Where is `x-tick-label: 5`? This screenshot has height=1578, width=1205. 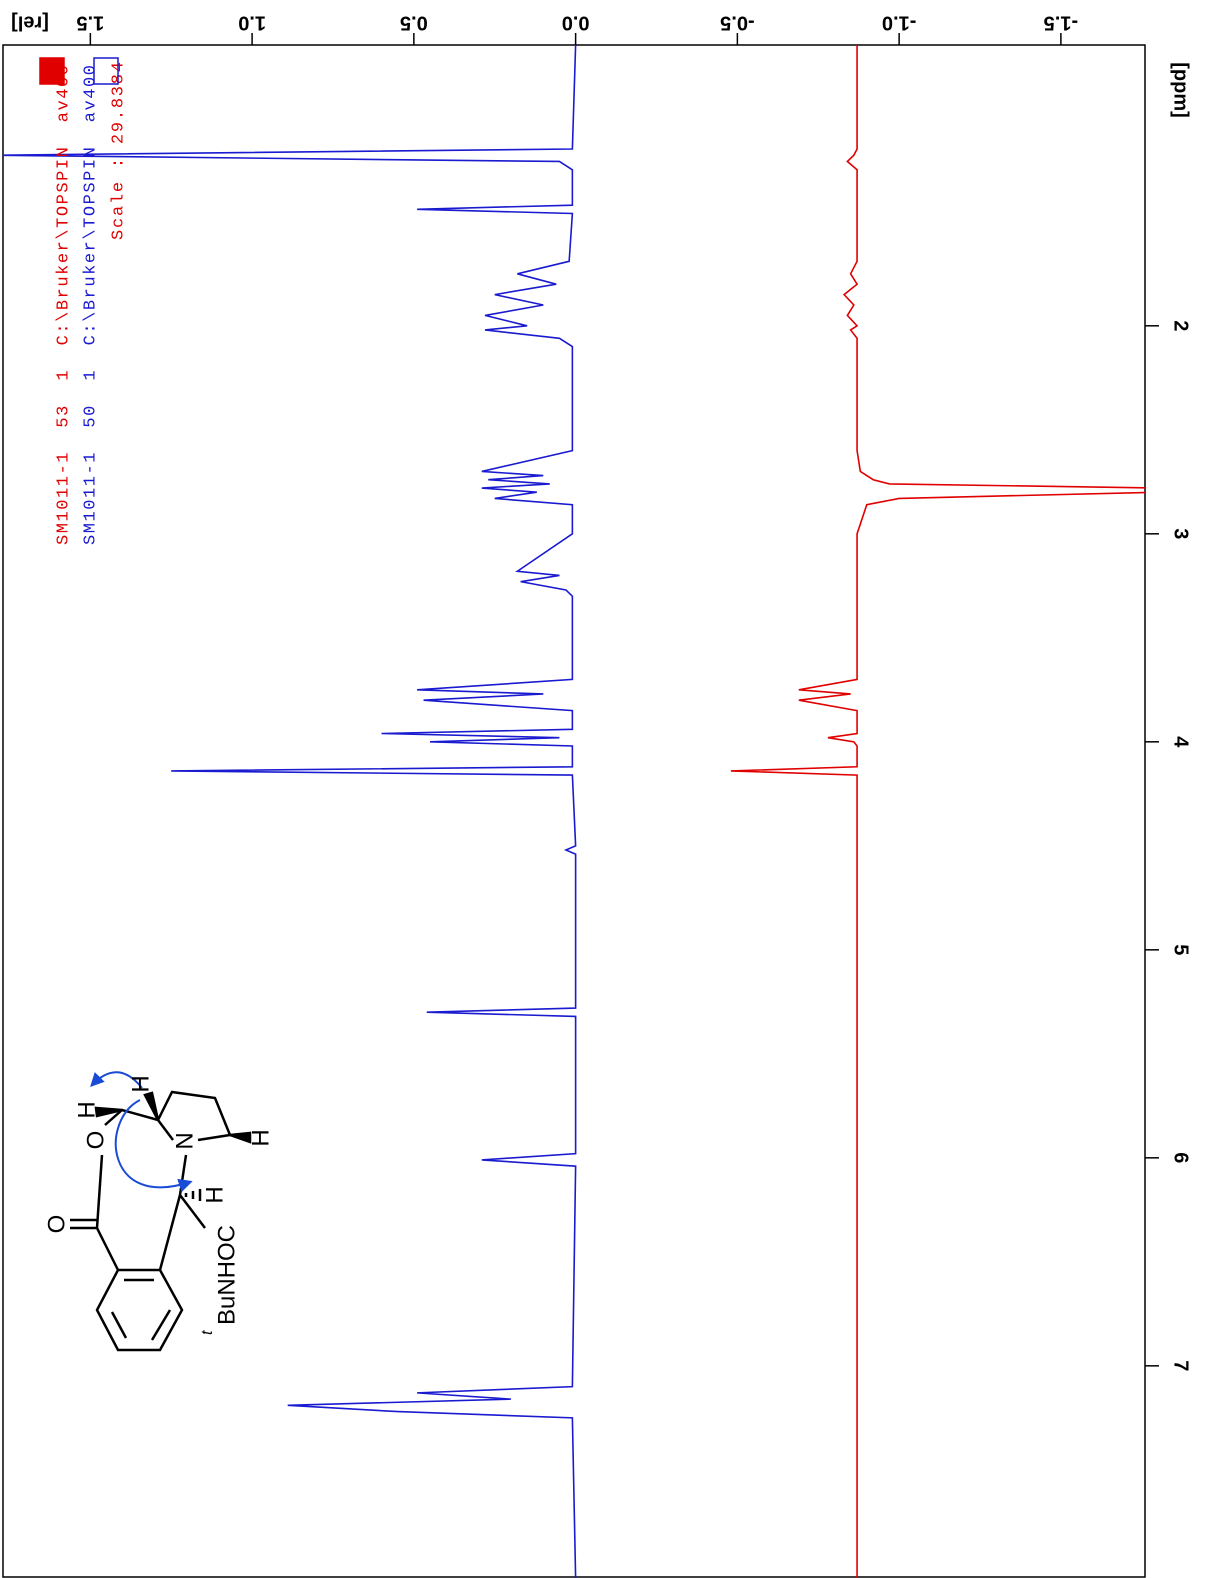
x-tick-label: 5 is located at coordinates (1181, 949).